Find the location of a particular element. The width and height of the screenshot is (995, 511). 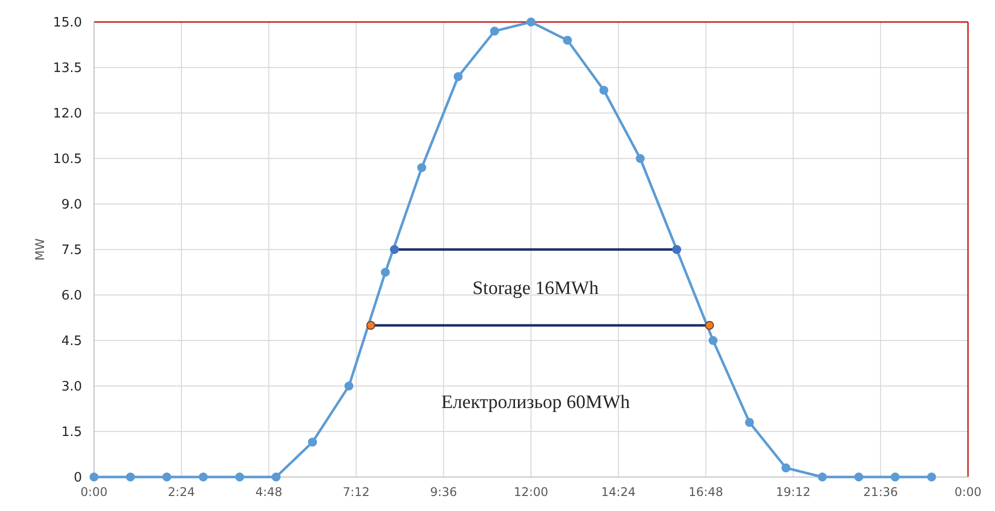

y-tick-label: 9.0 is located at coordinates (71, 205).